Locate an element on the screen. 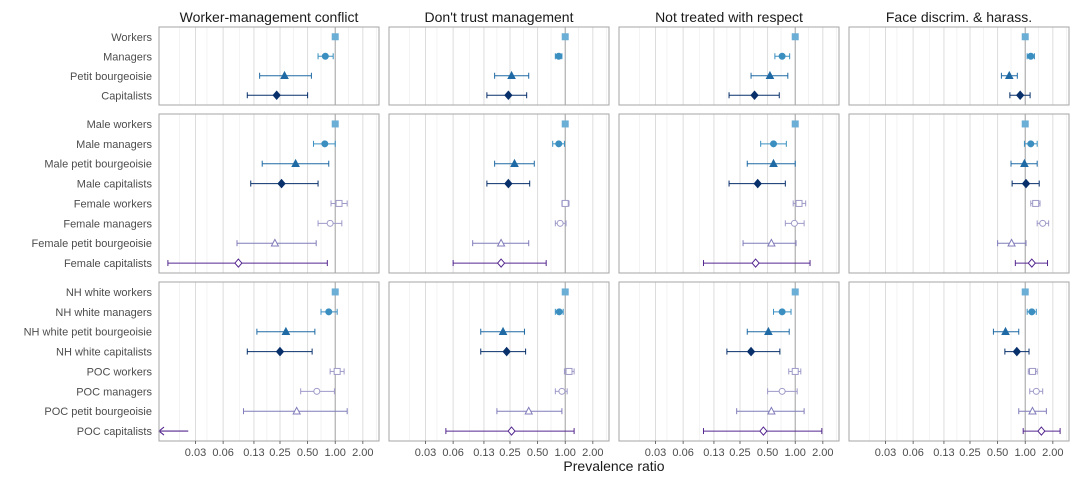 The height and width of the screenshot is (480, 1080). row-label: NH white managers is located at coordinates (103, 313).